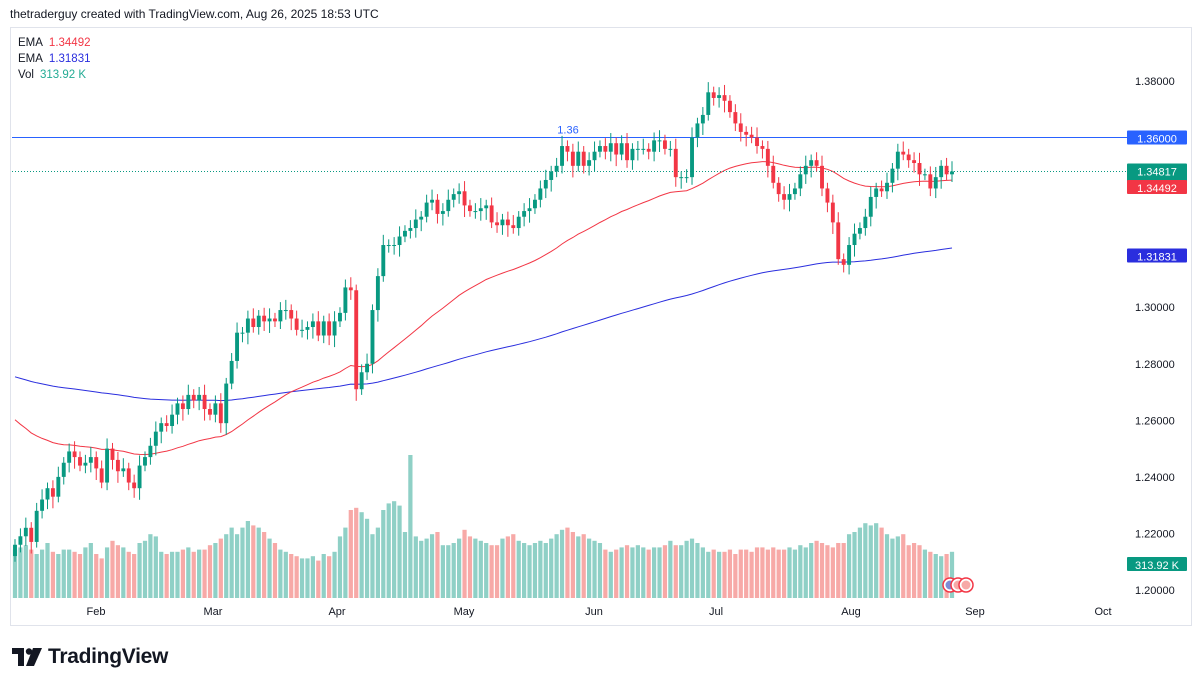 This screenshot has height=686, width=1202. Describe the element at coordinates (54, 75) in the screenshot. I see `legend-volume: Vol 313.92 K` at that location.